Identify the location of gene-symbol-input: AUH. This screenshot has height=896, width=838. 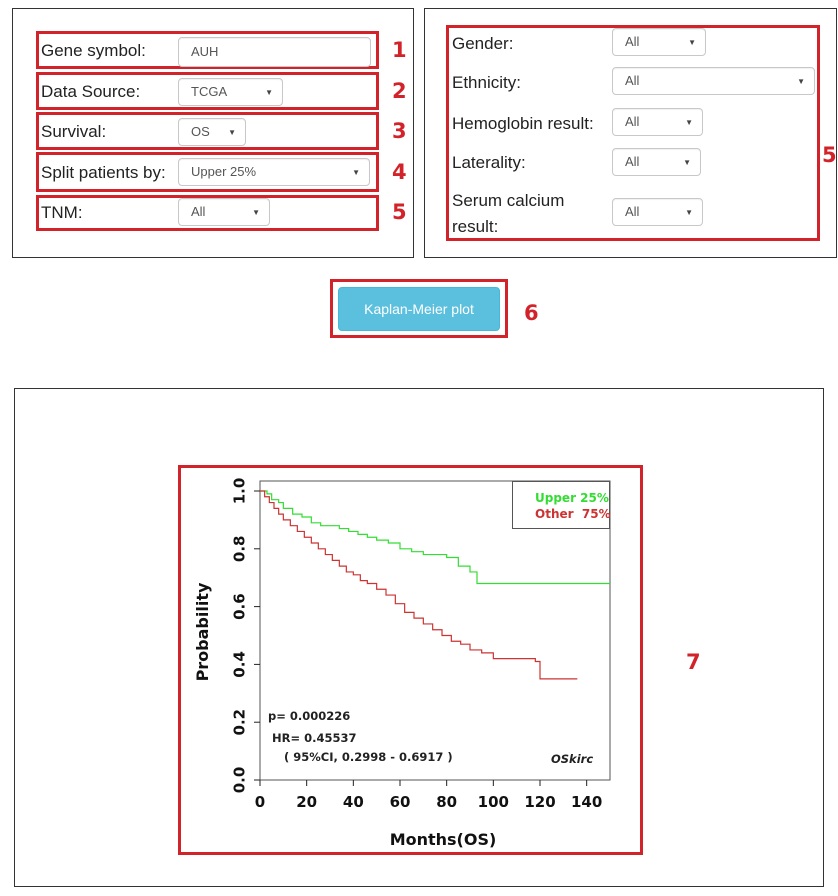
(274, 52).